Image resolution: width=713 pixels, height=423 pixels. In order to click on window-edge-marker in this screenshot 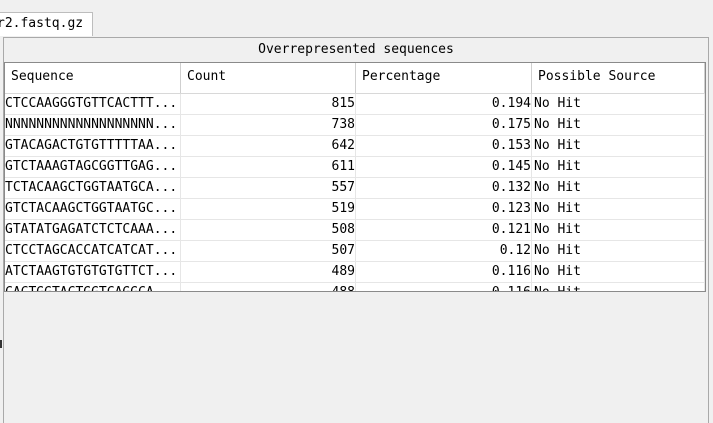, I will do `click(1, 344)`.